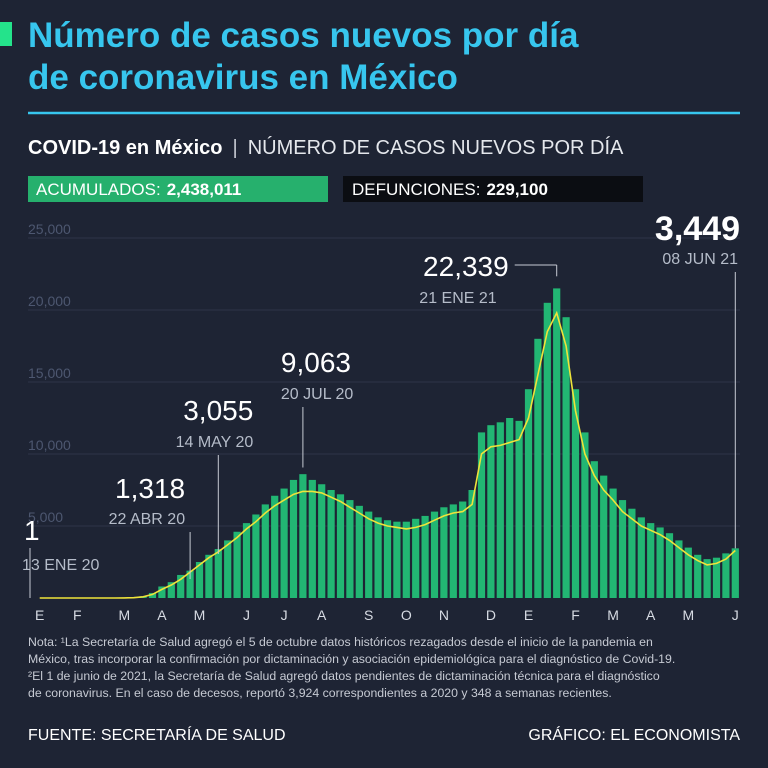  I want to click on x-tick-label: O, so click(406, 615).